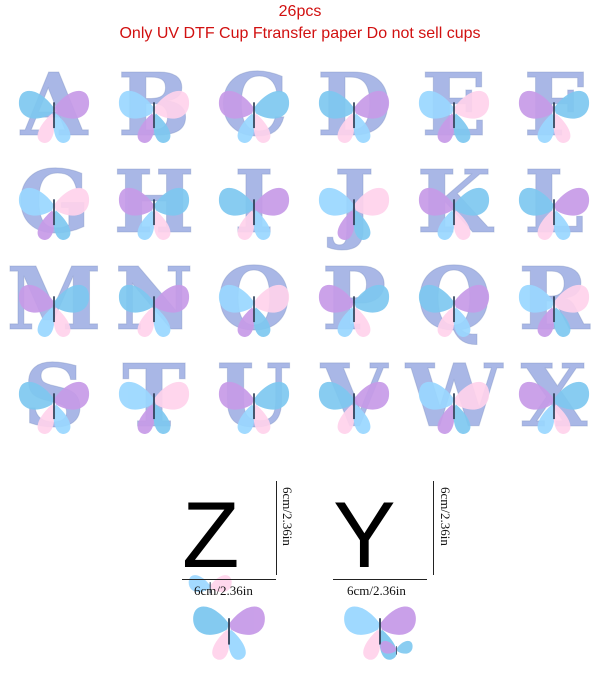 The height and width of the screenshot is (674, 600). I want to click on letter-tile-h: H, so click(154, 203).